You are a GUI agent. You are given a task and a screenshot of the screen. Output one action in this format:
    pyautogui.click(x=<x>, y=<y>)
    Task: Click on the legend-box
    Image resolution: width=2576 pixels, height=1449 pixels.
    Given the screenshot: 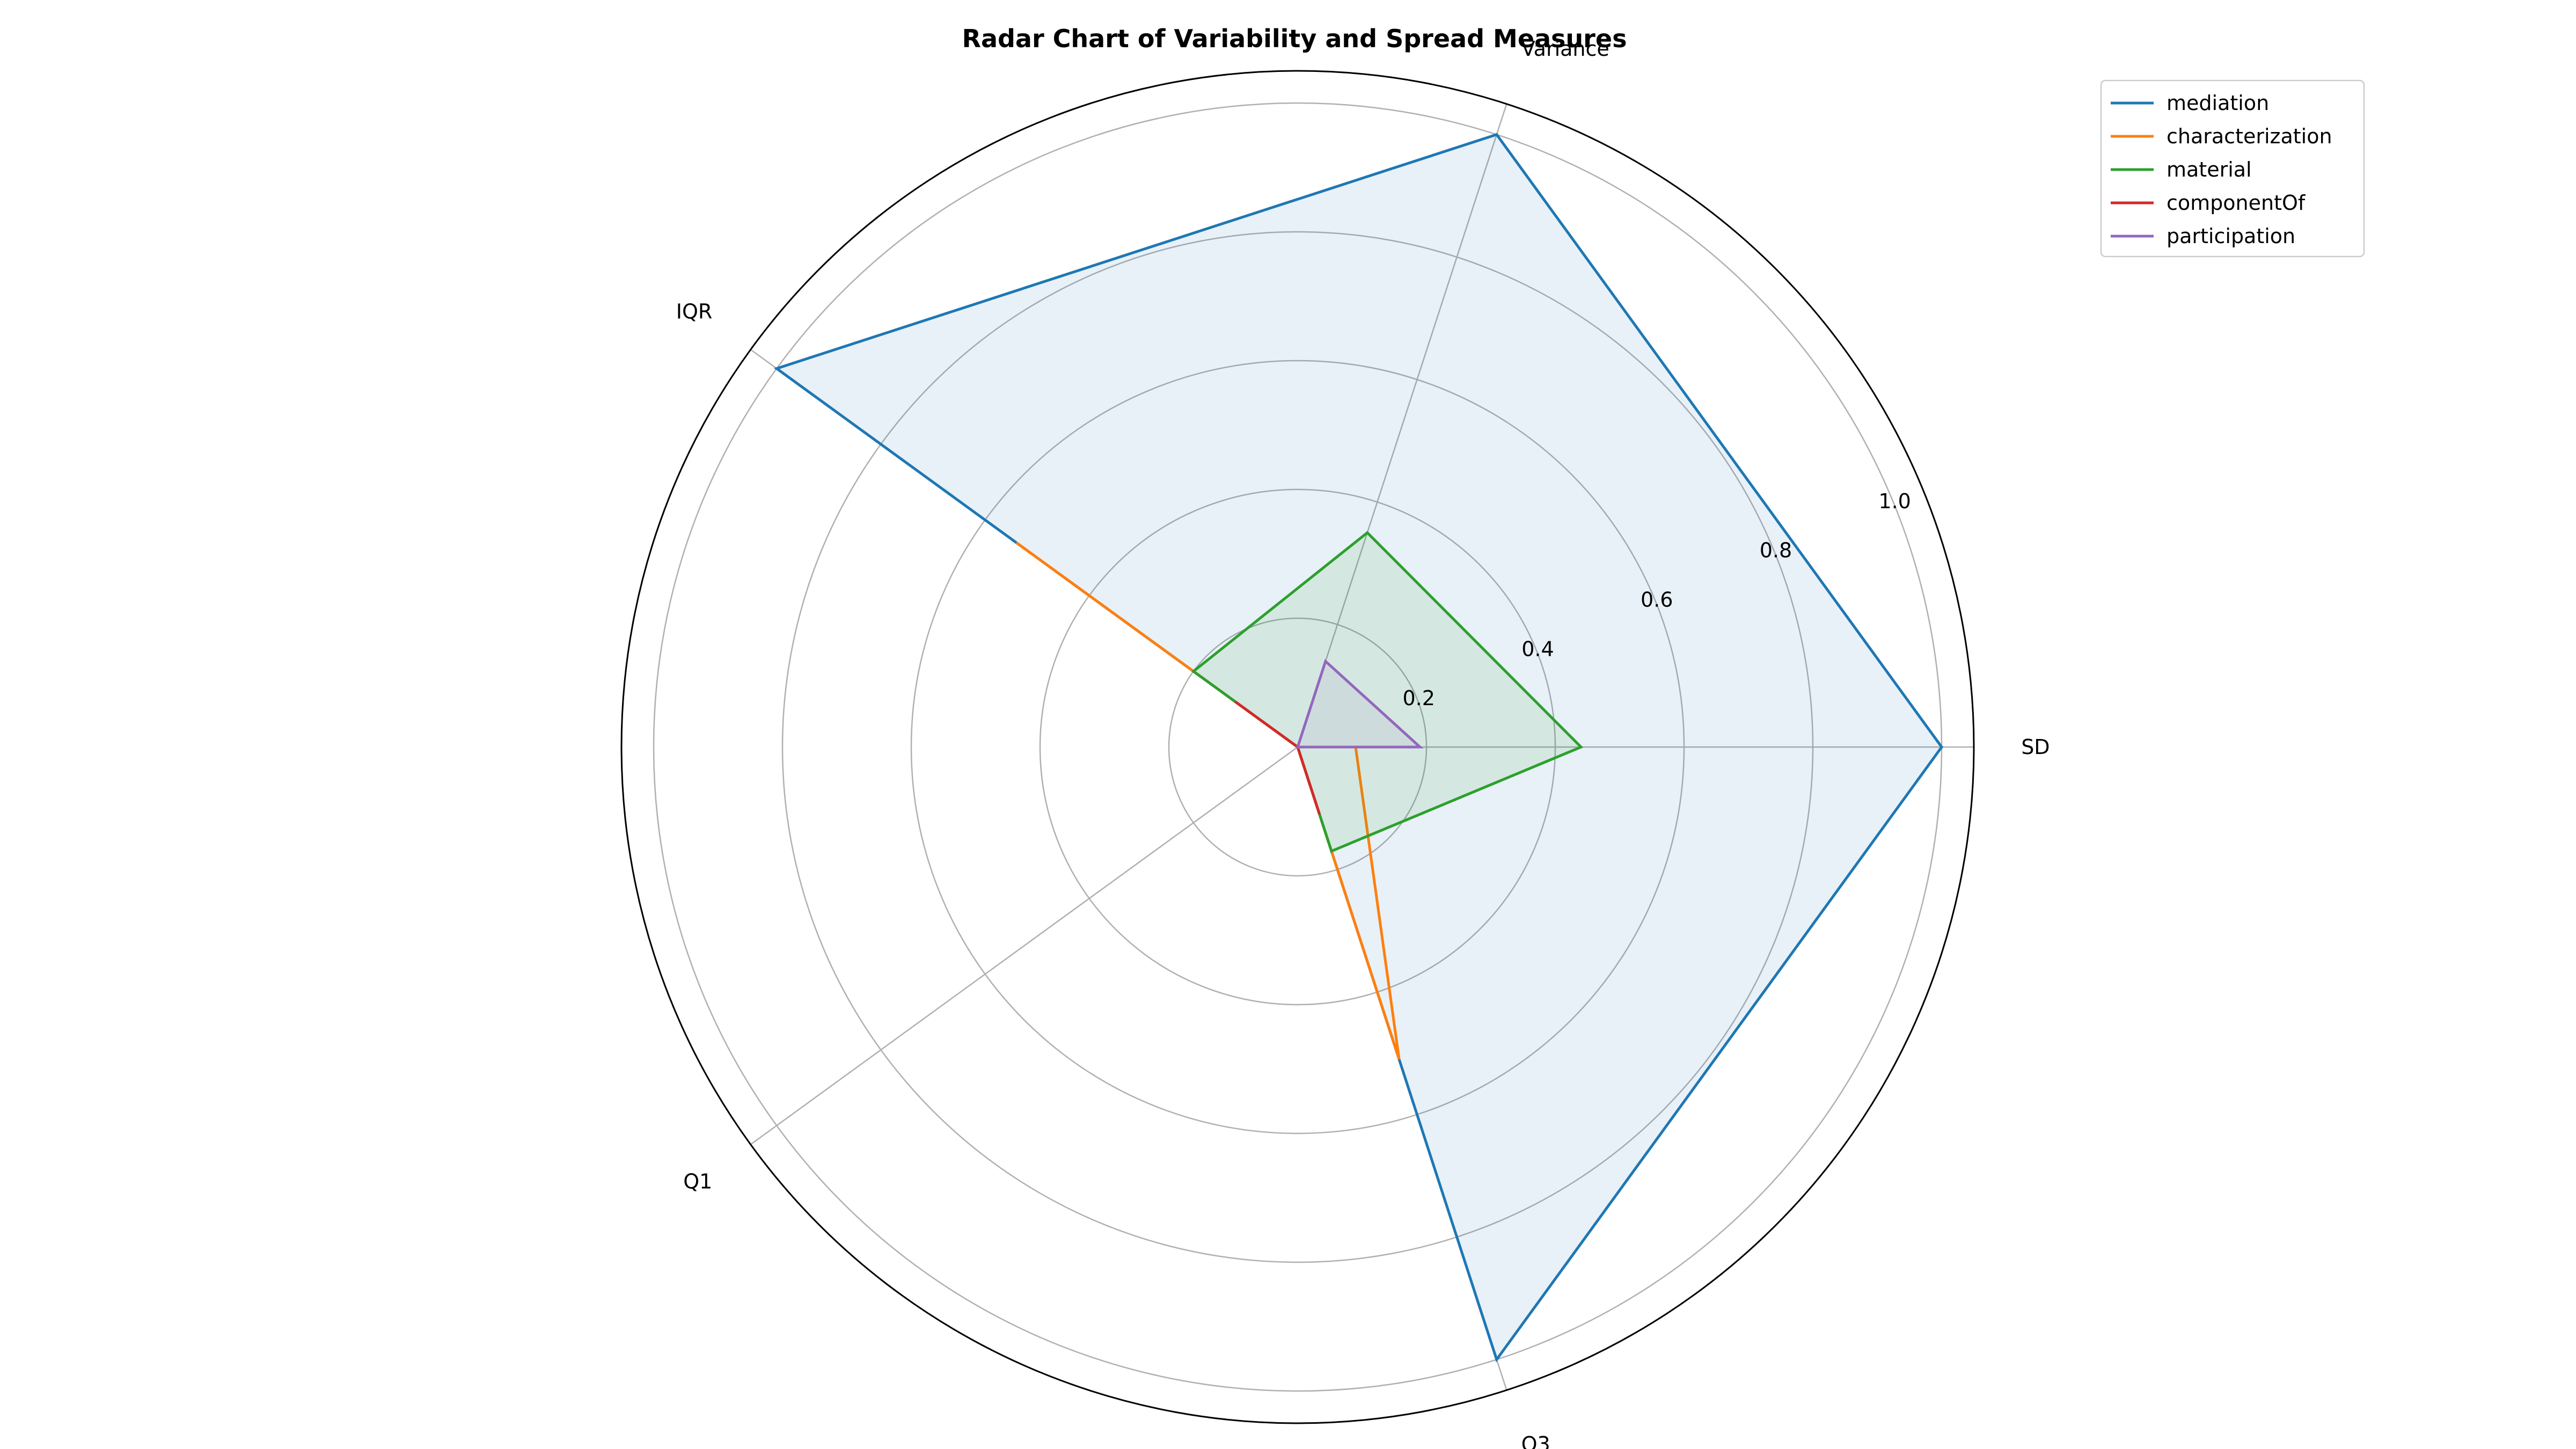 What is the action you would take?
    pyautogui.click(x=2232, y=168)
    